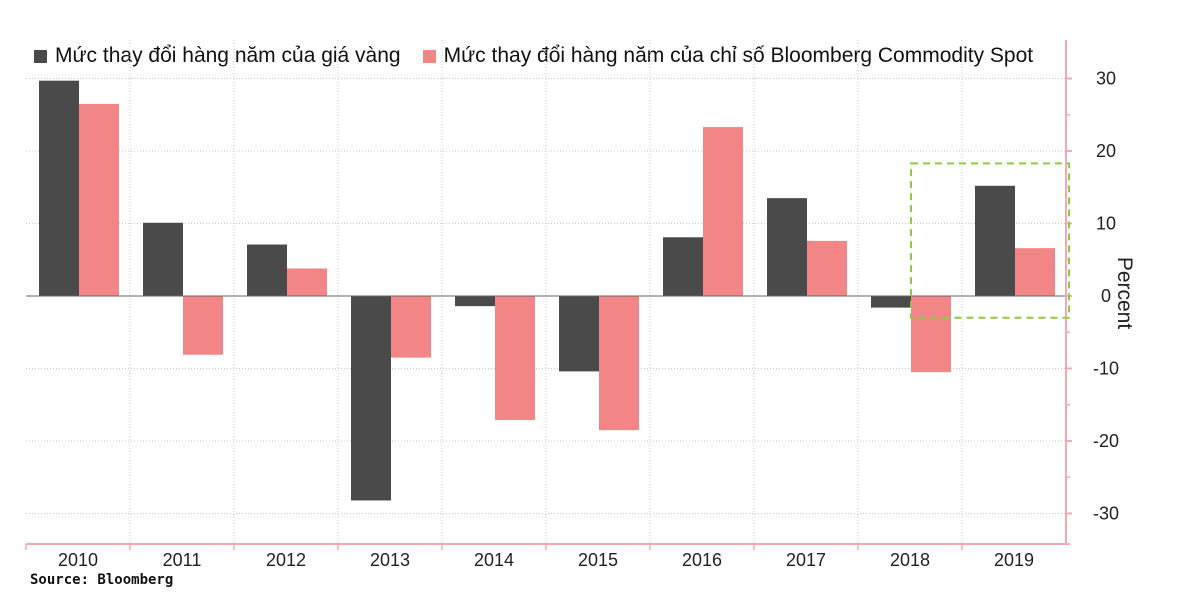  What do you see at coordinates (1124, 293) in the screenshot?
I see `y-axis-title: Percent` at bounding box center [1124, 293].